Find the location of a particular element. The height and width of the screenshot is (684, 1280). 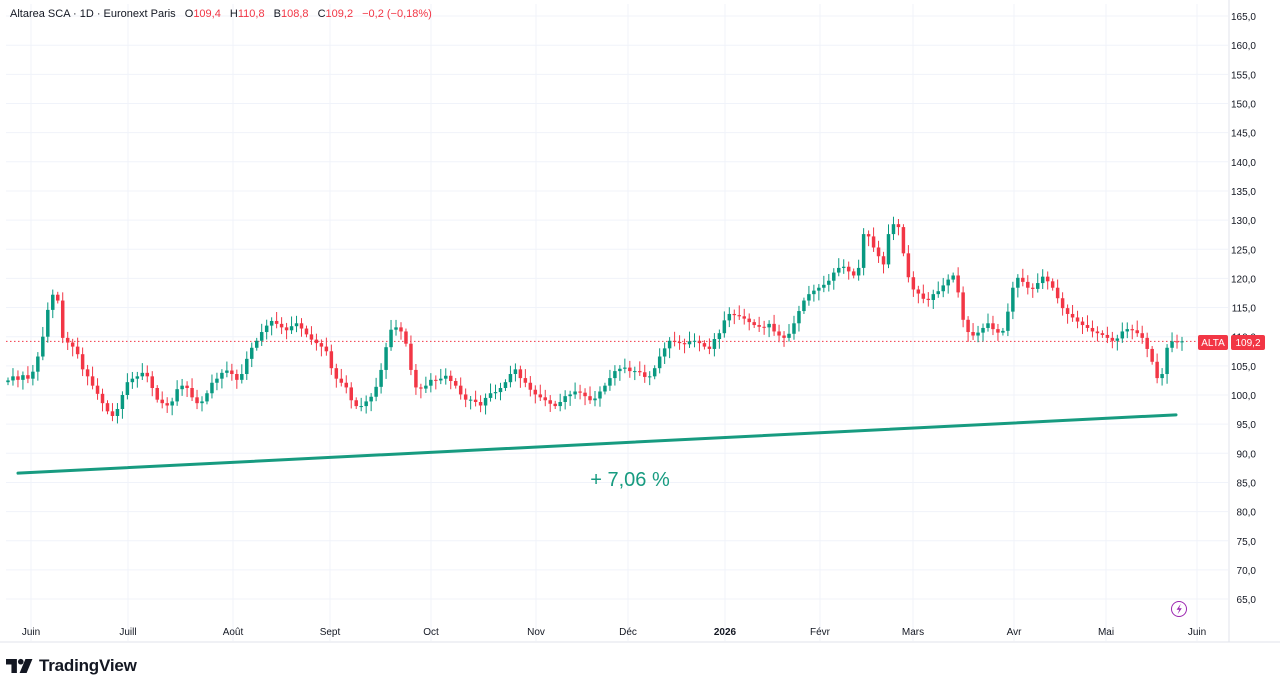

low-value: 108,8 is located at coordinates (294, 14).